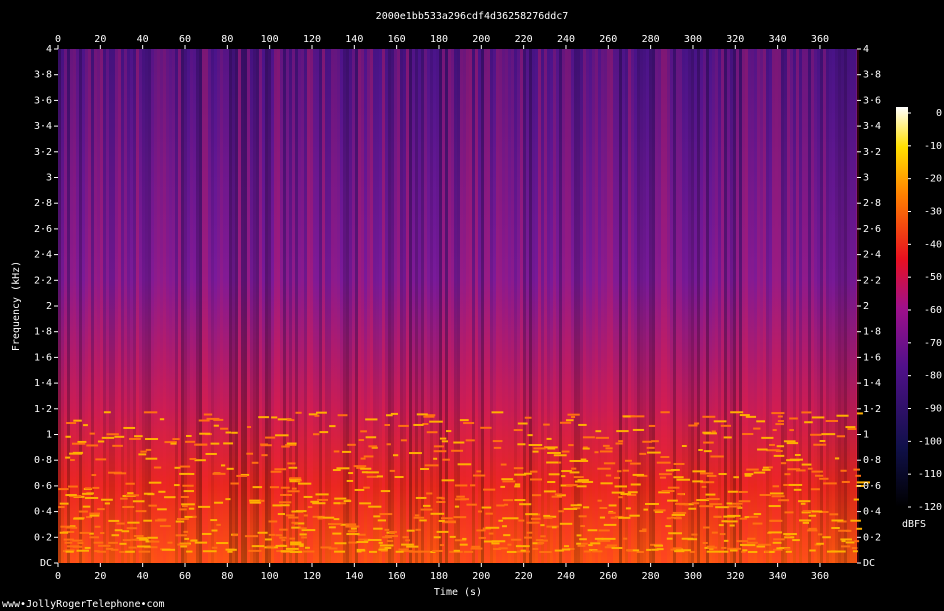 The image size is (944, 611). Describe the element at coordinates (693, 576) in the screenshot. I see `x-tick-label: 300` at that location.